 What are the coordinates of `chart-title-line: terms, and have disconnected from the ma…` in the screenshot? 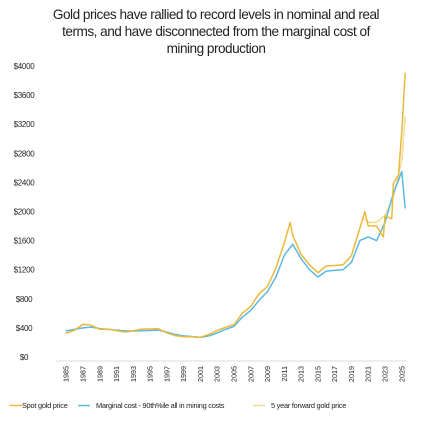 It's located at (216, 31).